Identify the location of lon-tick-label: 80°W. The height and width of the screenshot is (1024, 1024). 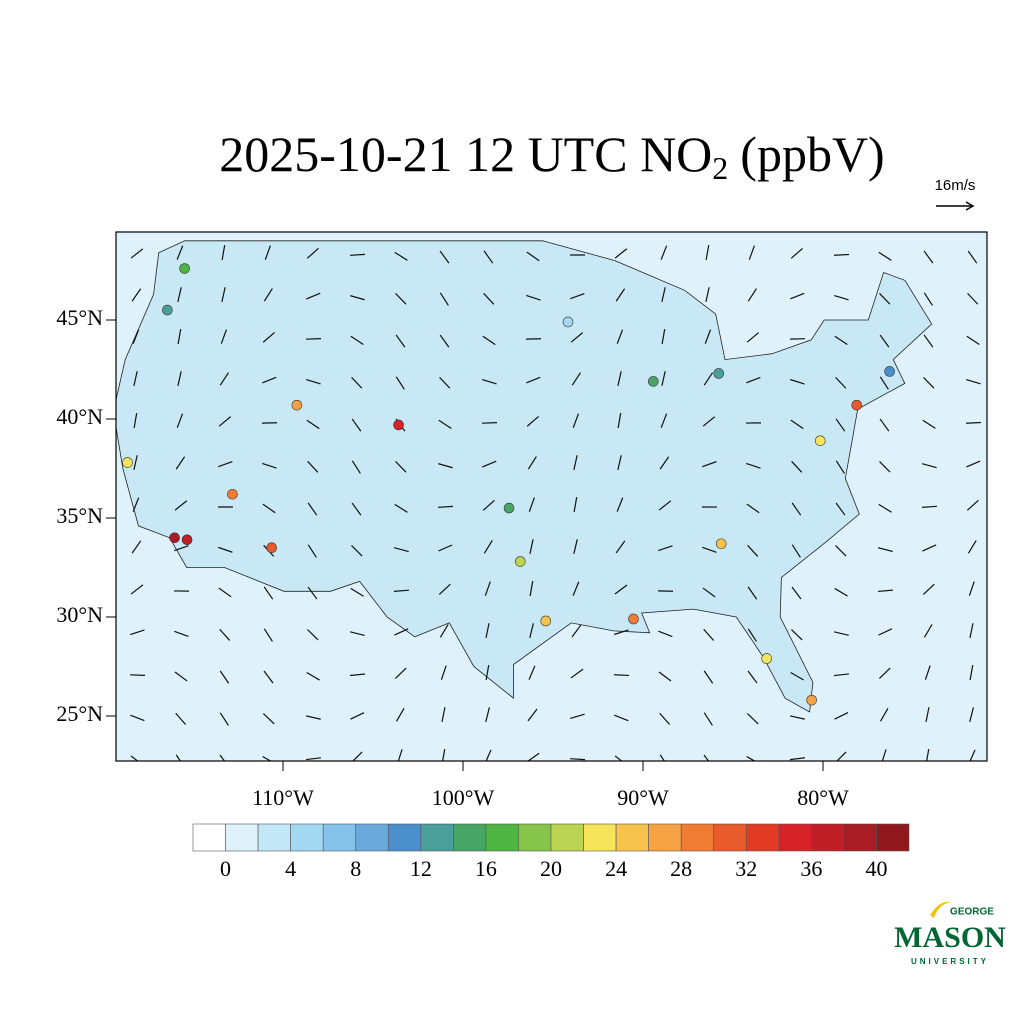
(823, 797).